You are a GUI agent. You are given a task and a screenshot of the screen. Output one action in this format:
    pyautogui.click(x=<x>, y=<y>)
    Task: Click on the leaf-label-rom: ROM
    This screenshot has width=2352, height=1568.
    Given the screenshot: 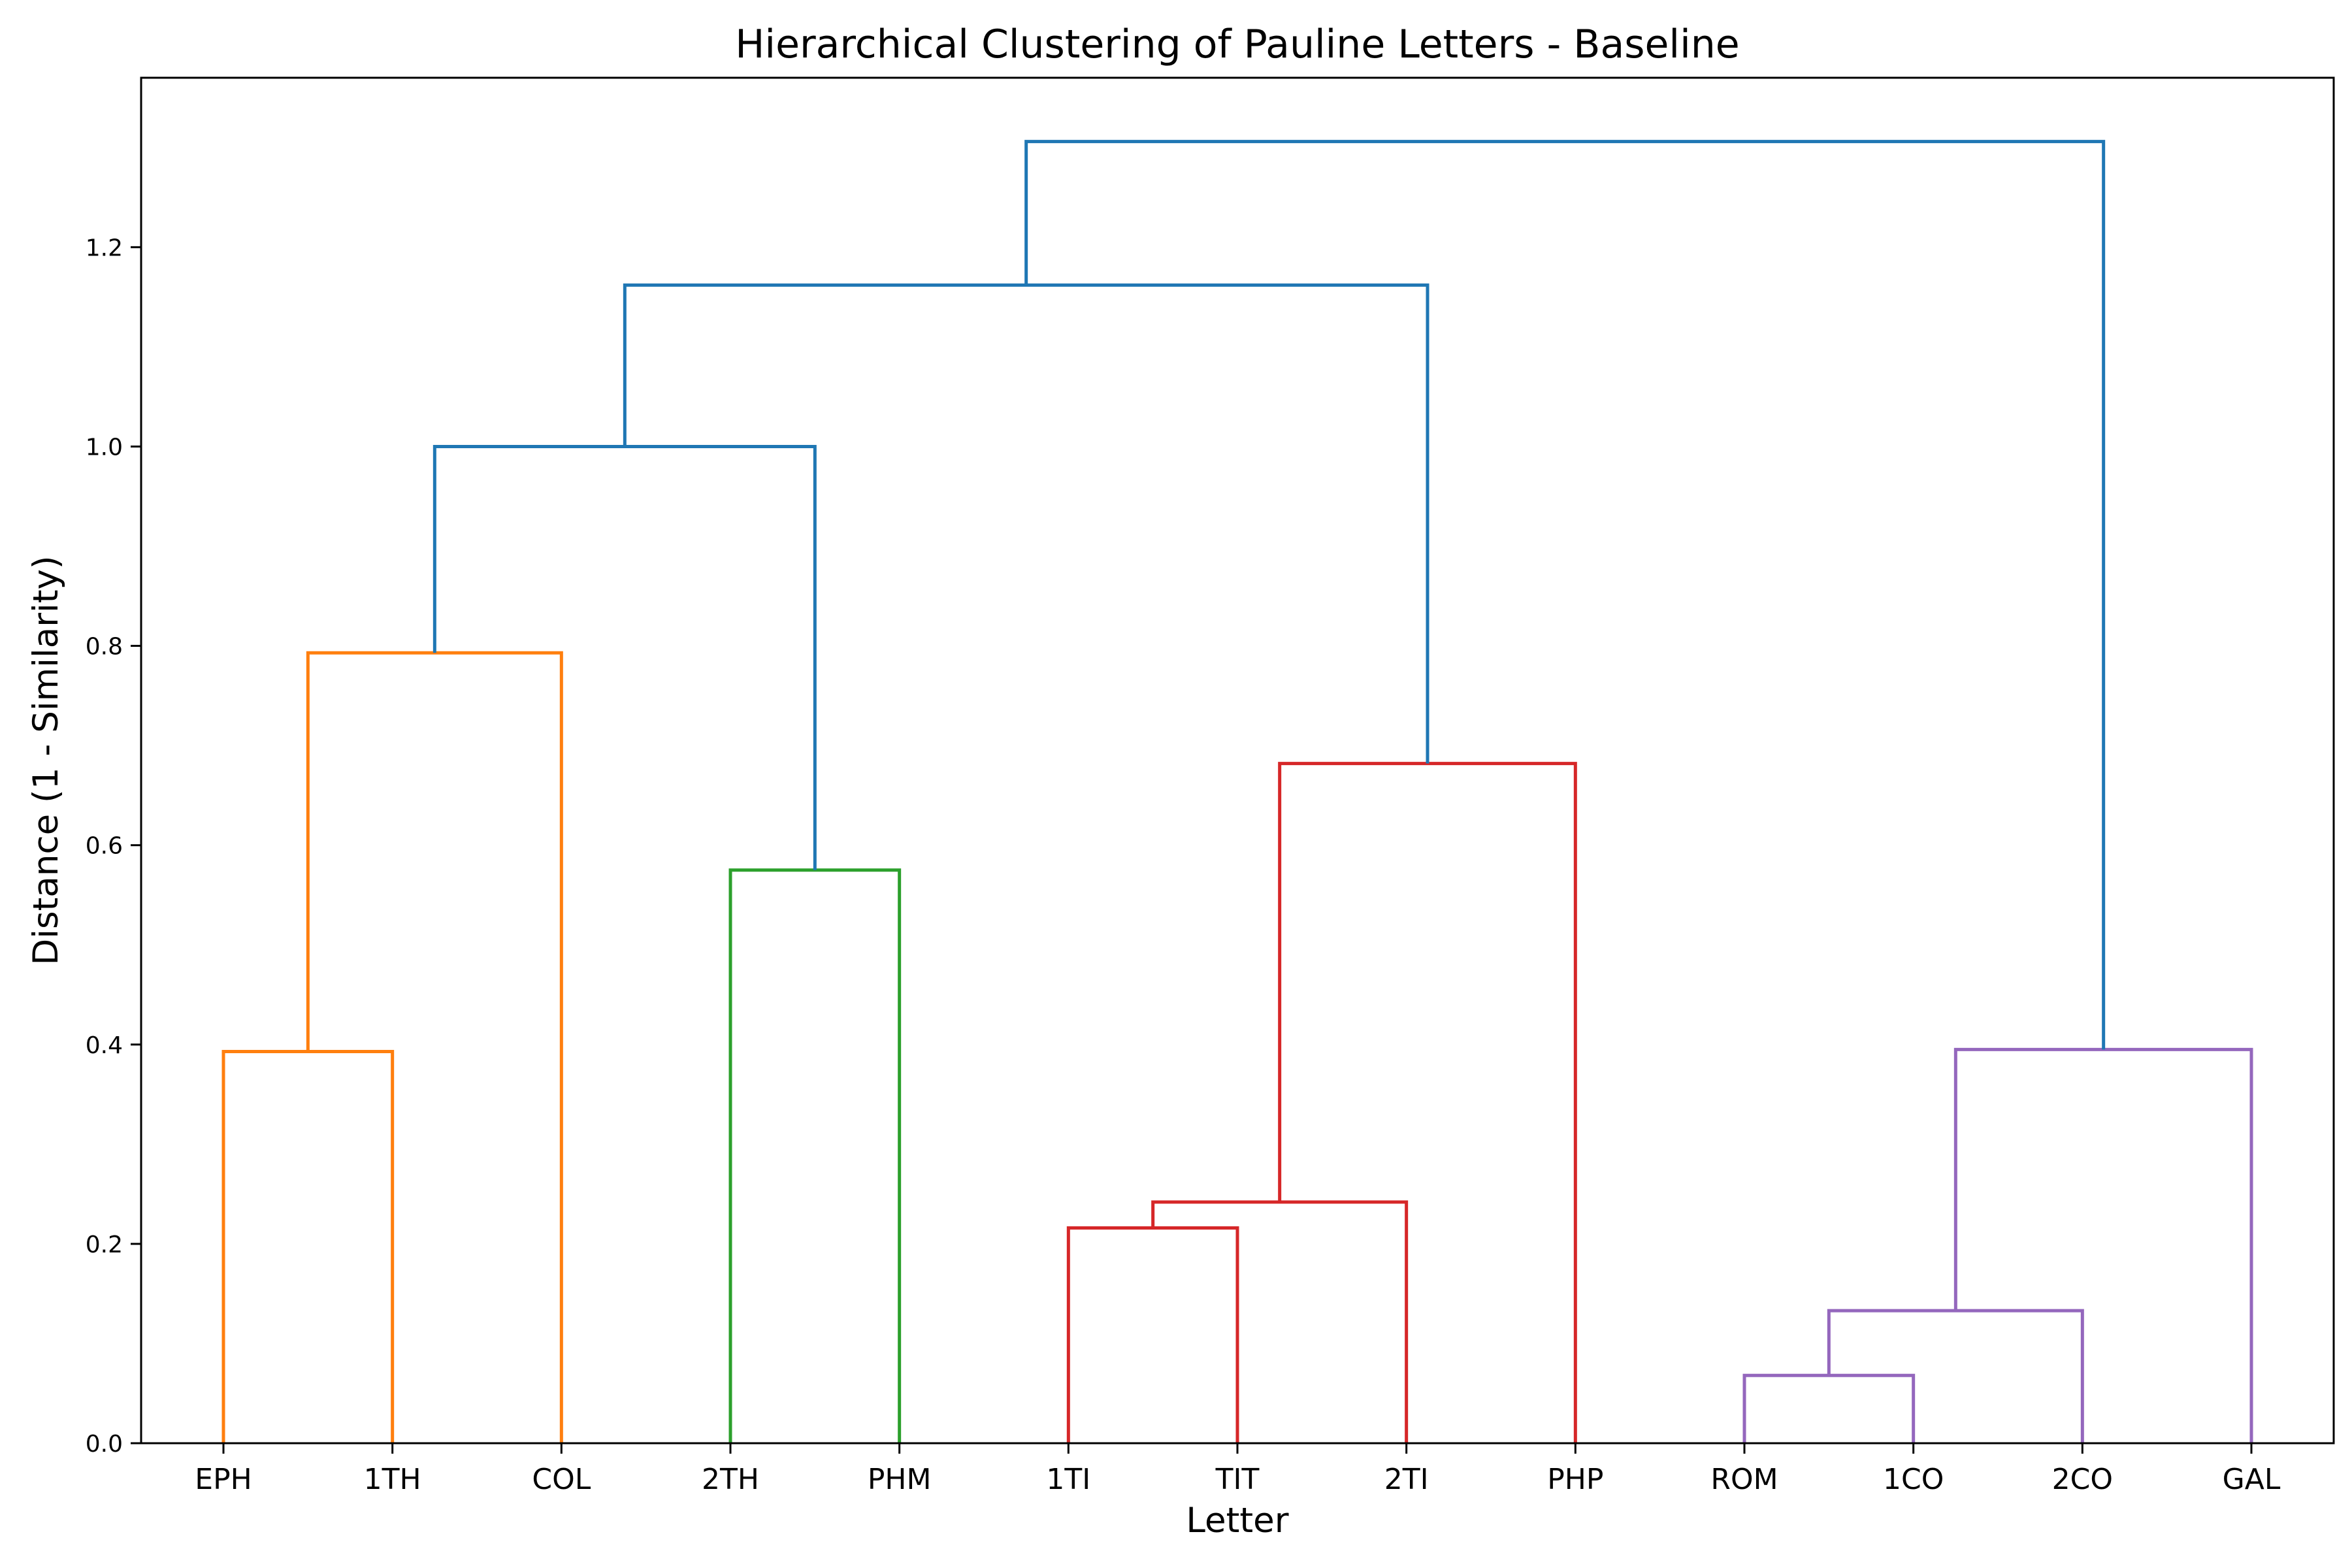 What is the action you would take?
    pyautogui.click(x=1744, y=1479)
    